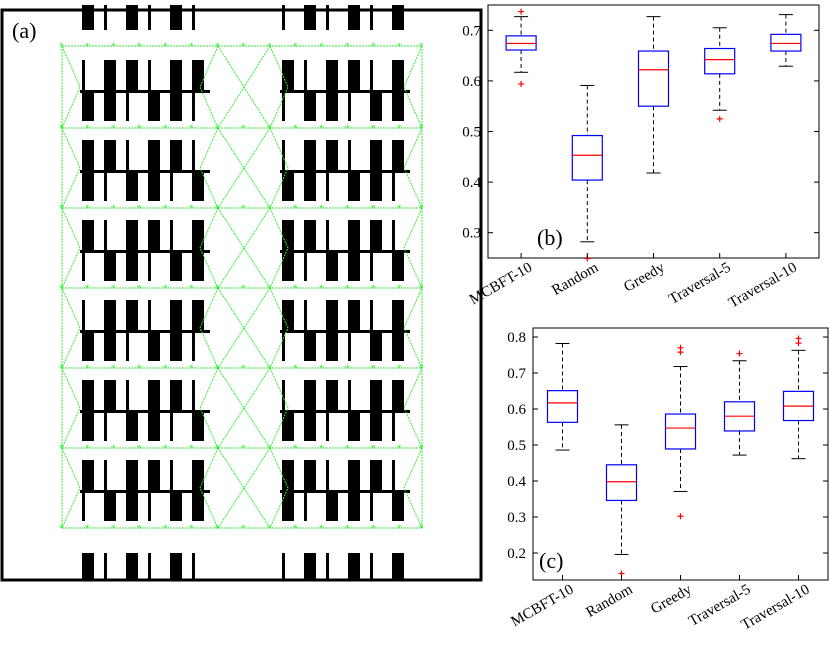  I want to click on y-tick-label: 0.4, so click(471, 183).